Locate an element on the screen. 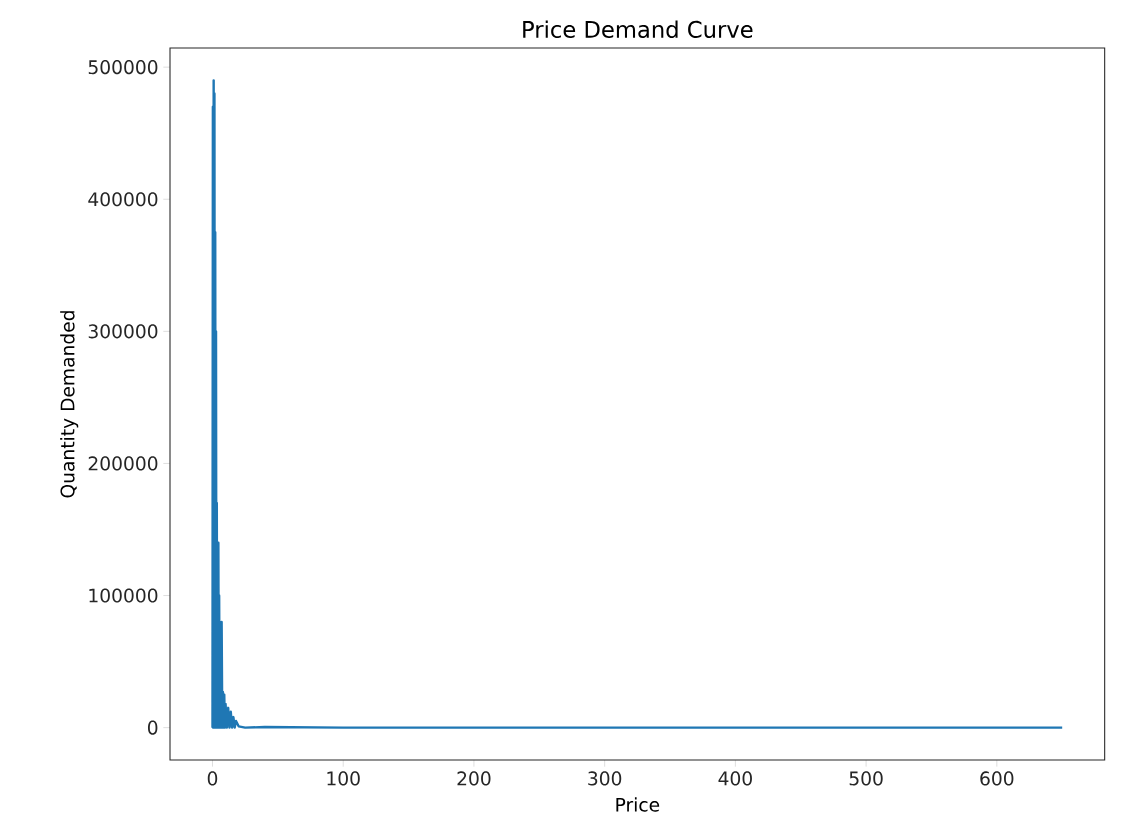 The width and height of the screenshot is (1123, 840). y-tick-label: 500000 is located at coordinates (123, 67).